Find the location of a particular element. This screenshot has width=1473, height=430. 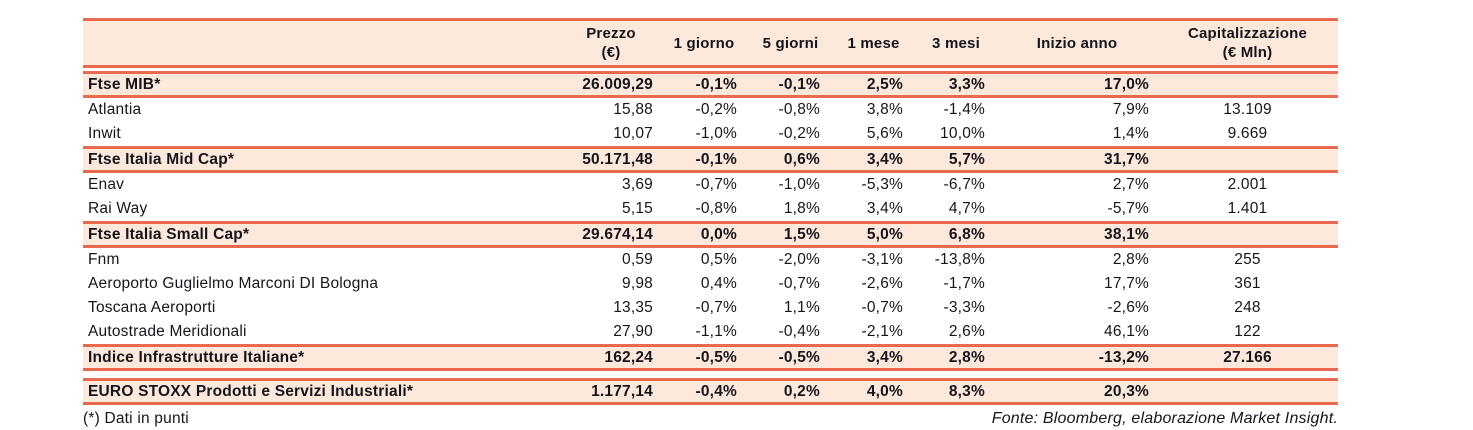

section-divider-gap is located at coordinates (710, 374).